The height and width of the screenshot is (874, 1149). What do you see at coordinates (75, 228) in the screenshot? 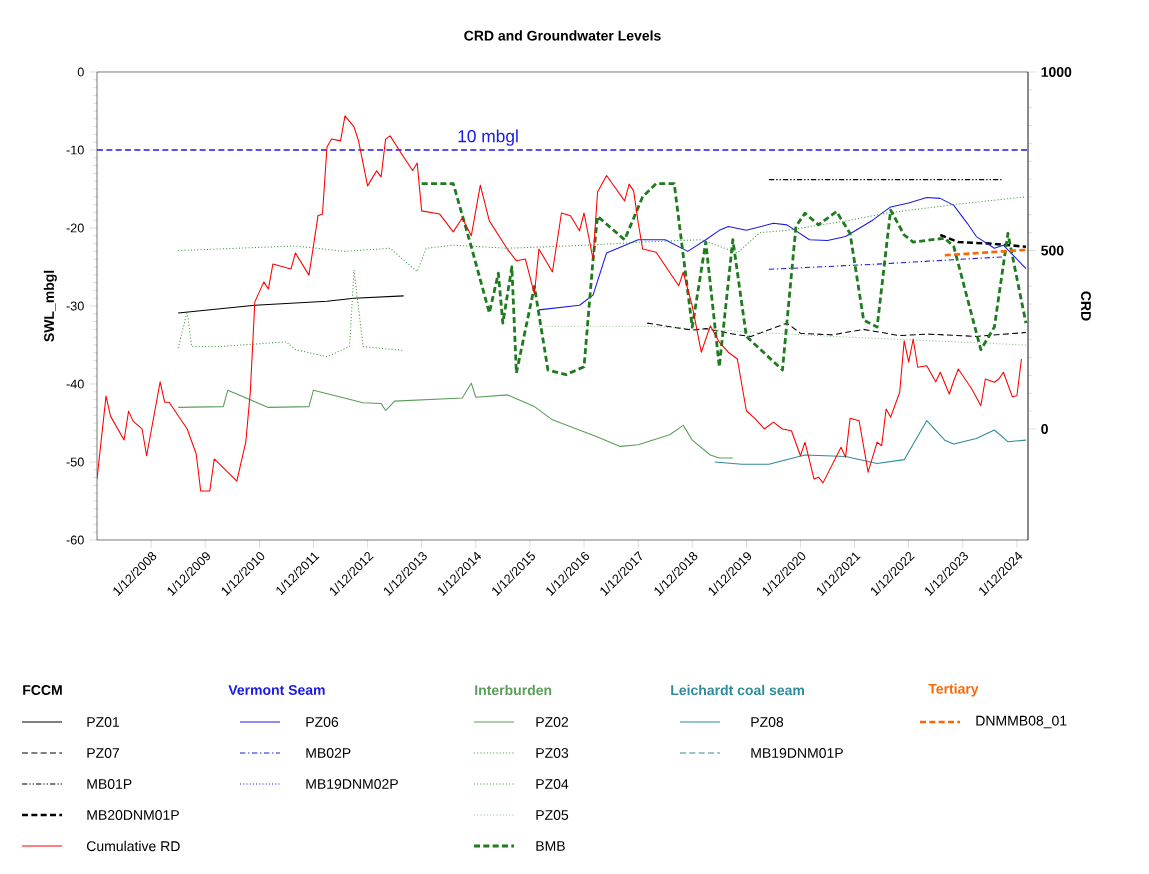
I see `y-tick-label: -20` at bounding box center [75, 228].